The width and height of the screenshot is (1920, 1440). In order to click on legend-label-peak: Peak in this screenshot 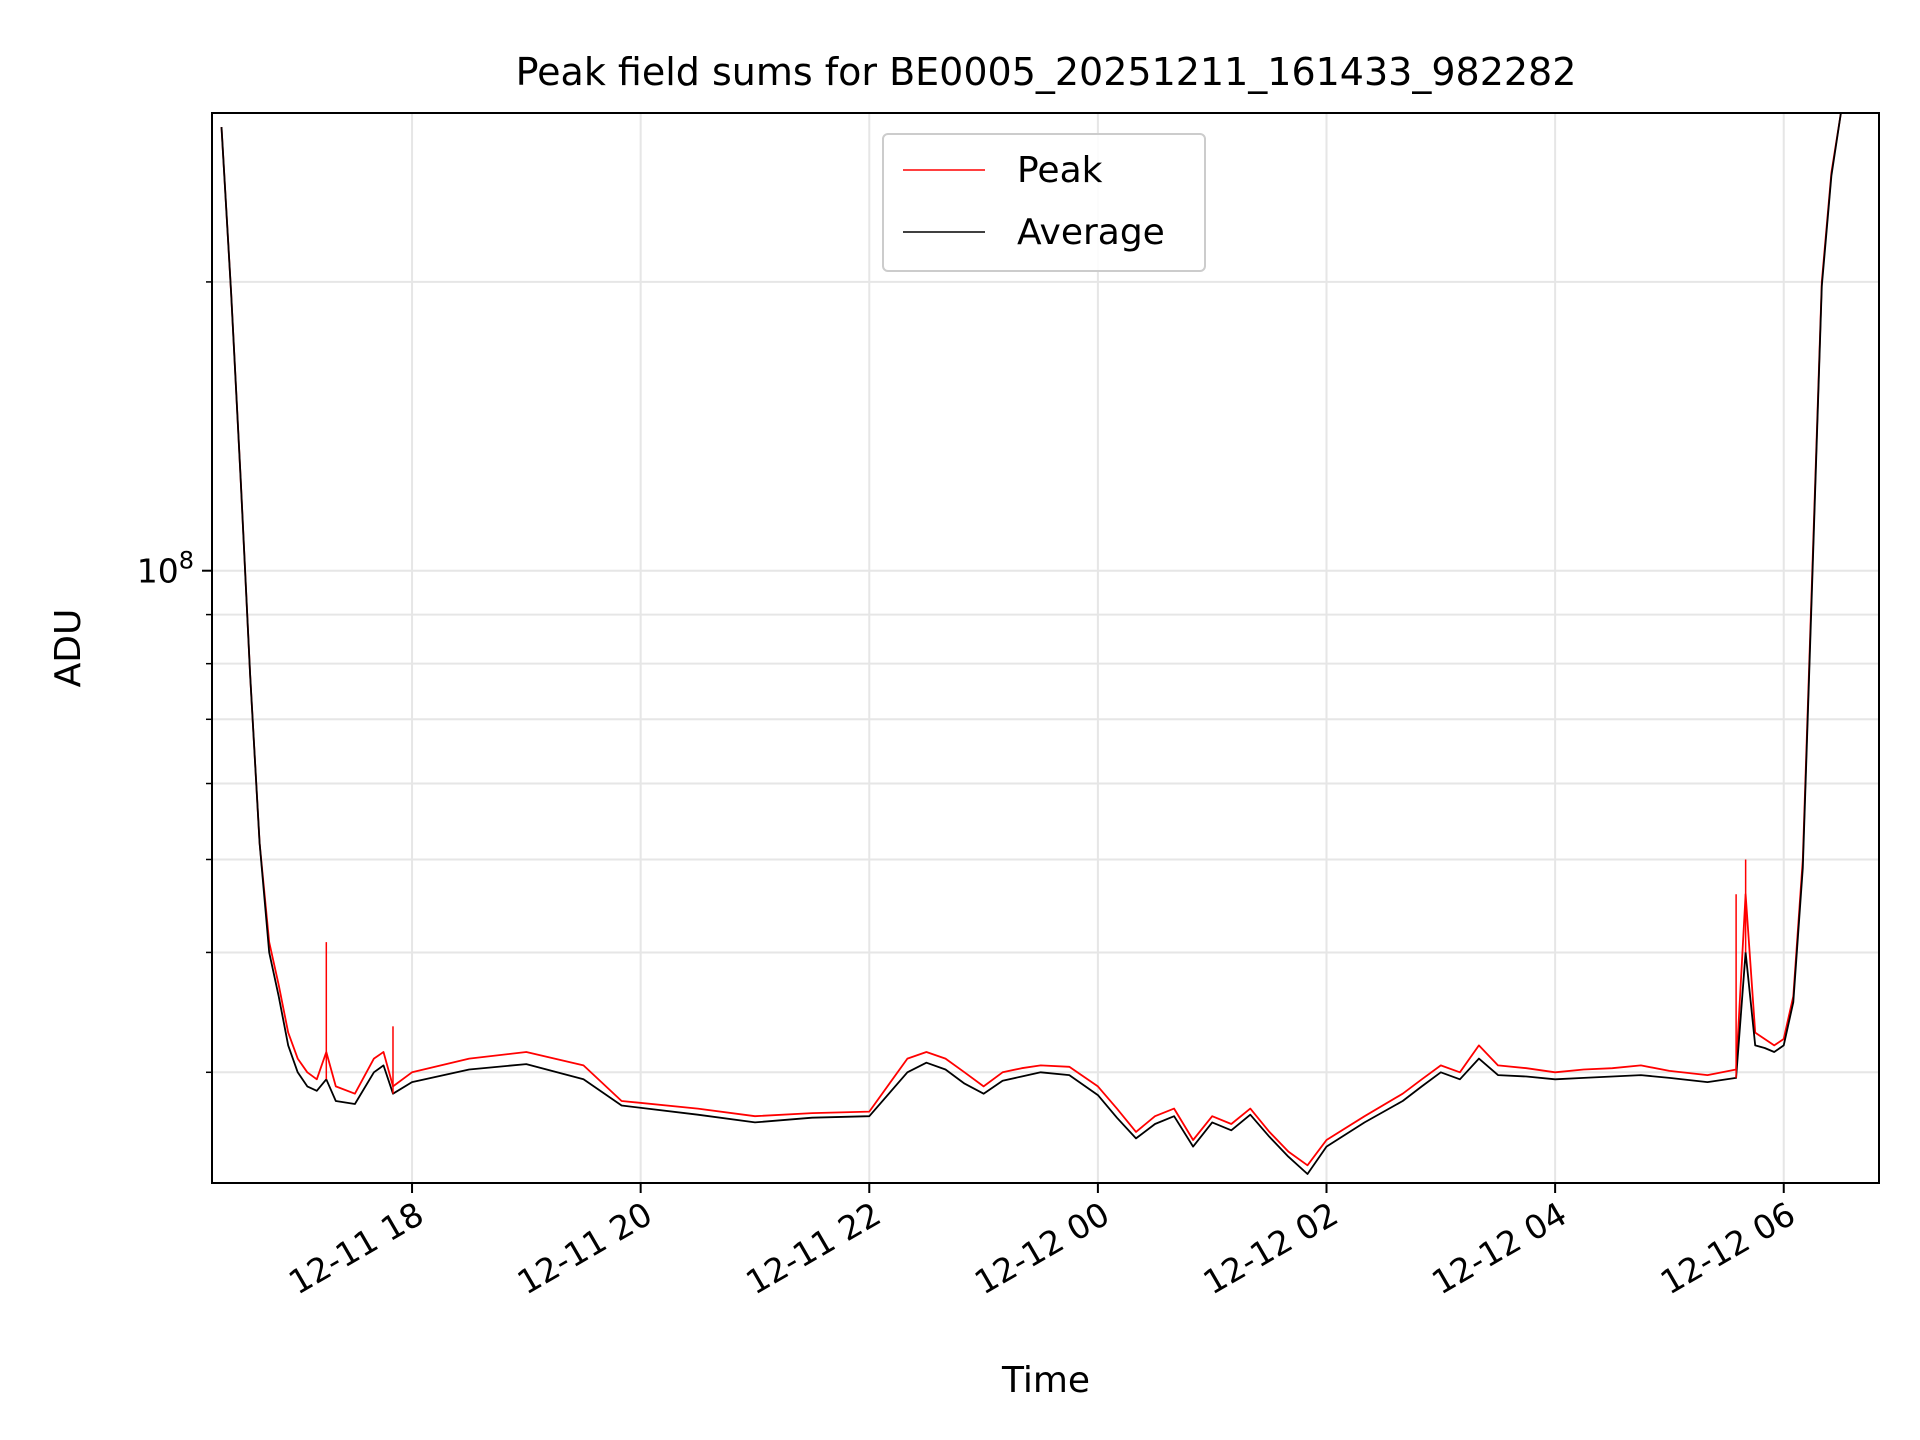, I will do `click(1060, 170)`.